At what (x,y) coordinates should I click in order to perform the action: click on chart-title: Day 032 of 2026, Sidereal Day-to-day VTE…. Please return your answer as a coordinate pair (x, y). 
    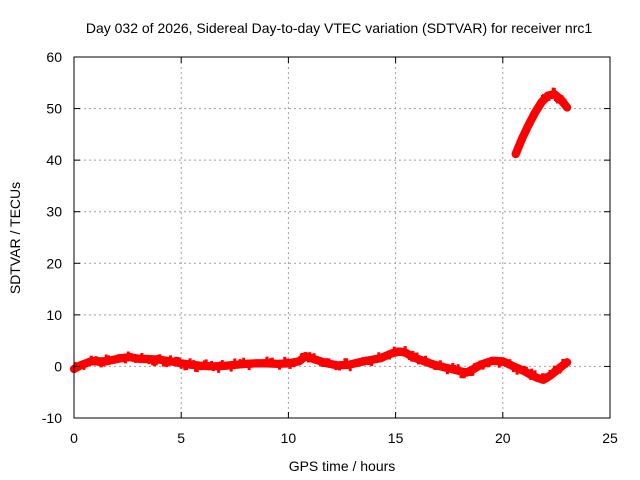
    Looking at the image, I should click on (339, 28).